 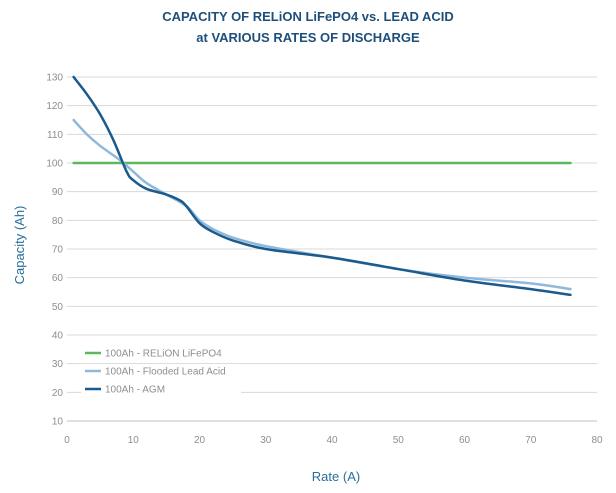 I want to click on y-tick-label: 80, so click(x=58, y=221).